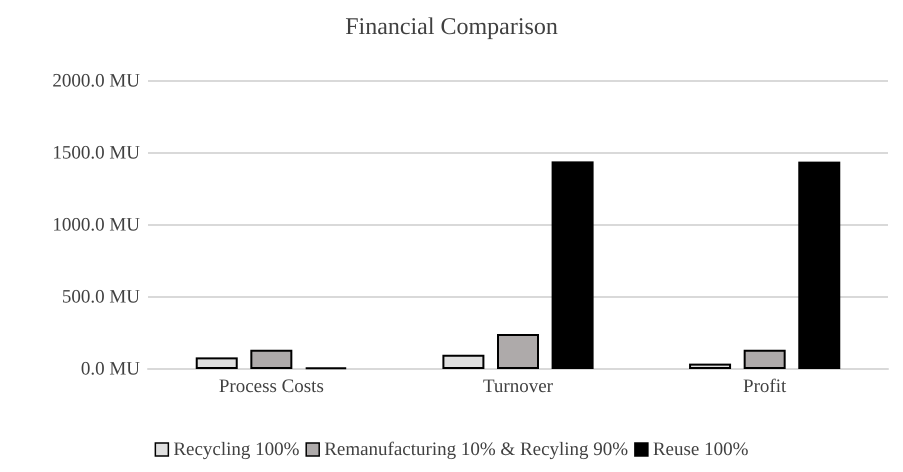  I want to click on legend-label: Reuse 100%, so click(700, 449).